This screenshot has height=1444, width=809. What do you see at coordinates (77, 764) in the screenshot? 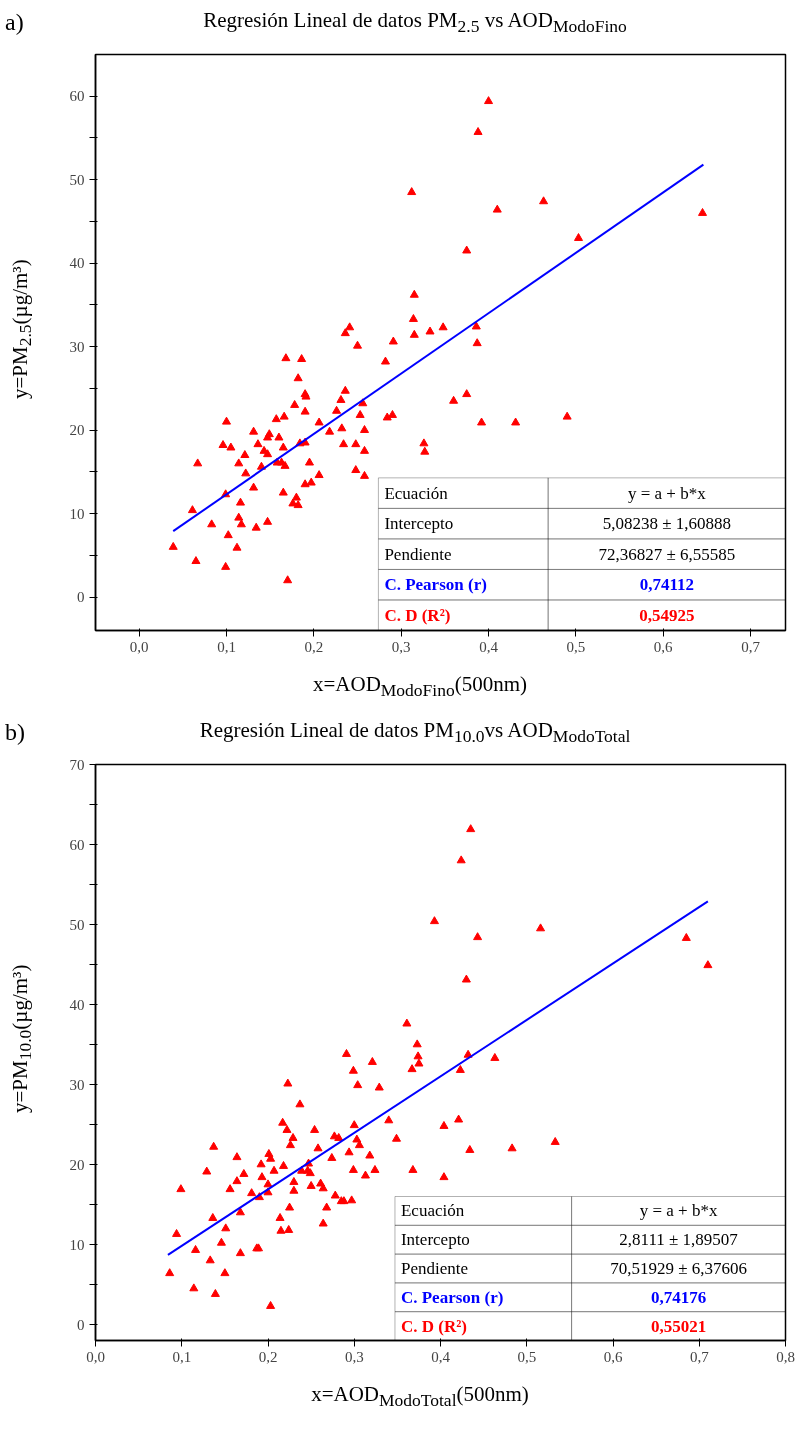
I see `y-tick-label: 70` at bounding box center [77, 764].